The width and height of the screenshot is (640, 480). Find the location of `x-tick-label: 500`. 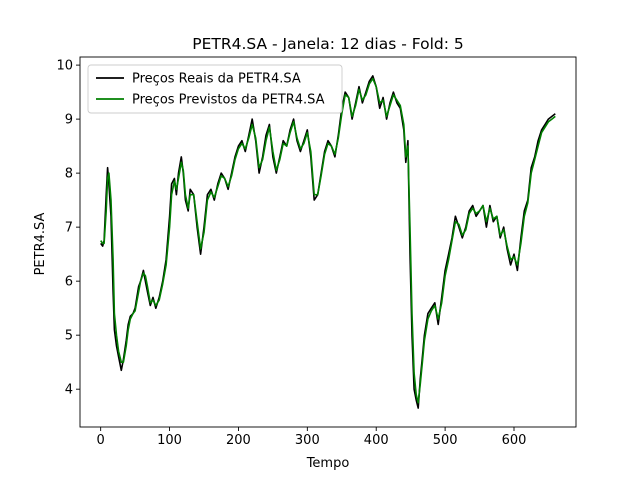

x-tick-label: 500 is located at coordinates (445, 440).